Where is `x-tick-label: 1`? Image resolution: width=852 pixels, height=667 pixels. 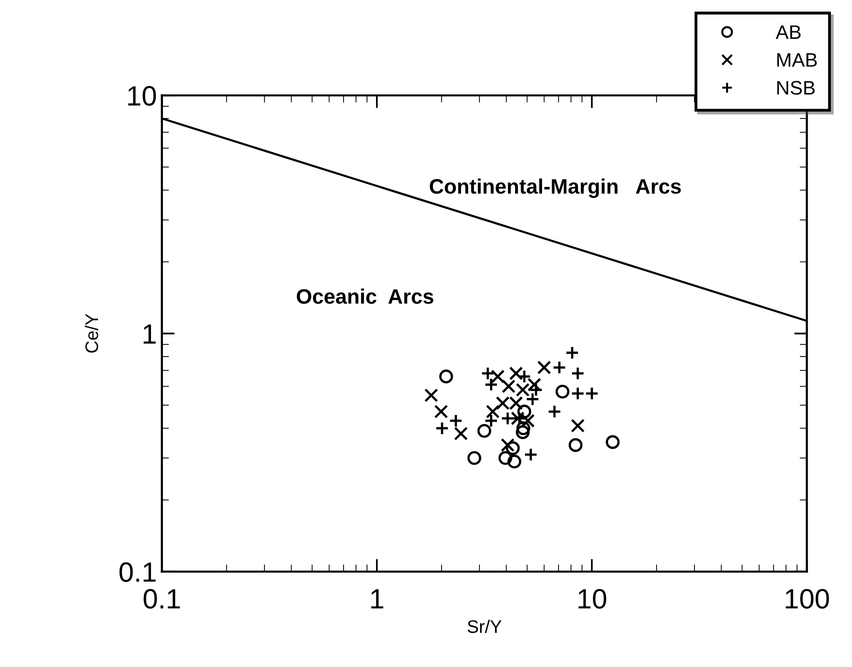
x-tick-label: 1 is located at coordinates (377, 598).